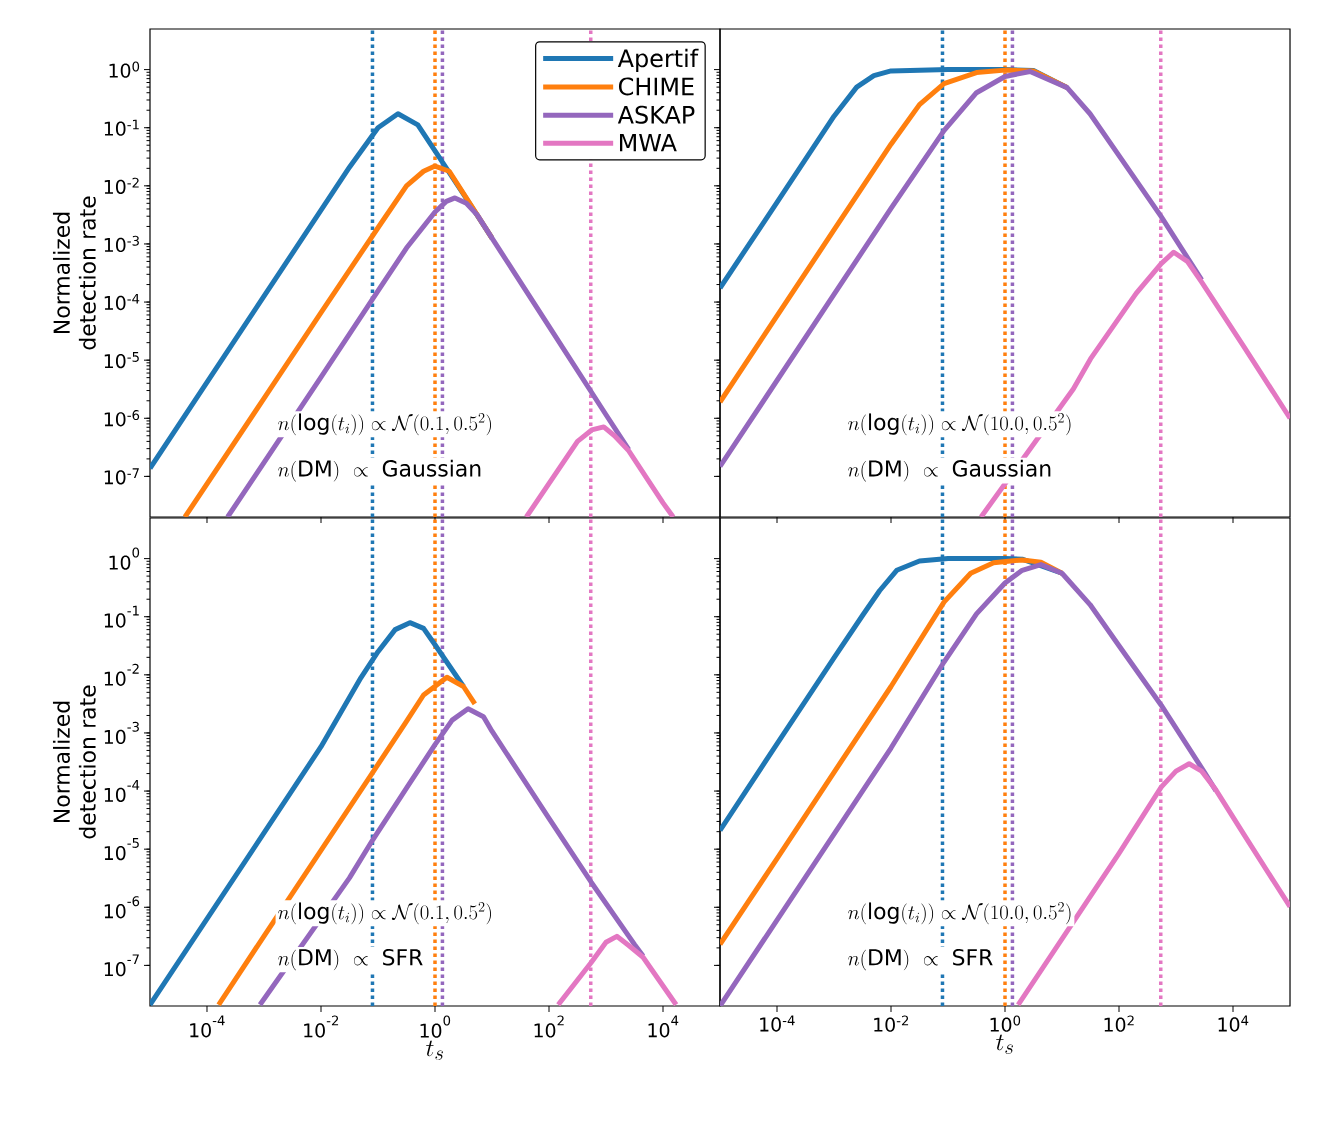  What do you see at coordinates (121, 674) in the screenshot?
I see `y-tick-label: 10⁻²` at bounding box center [121, 674].